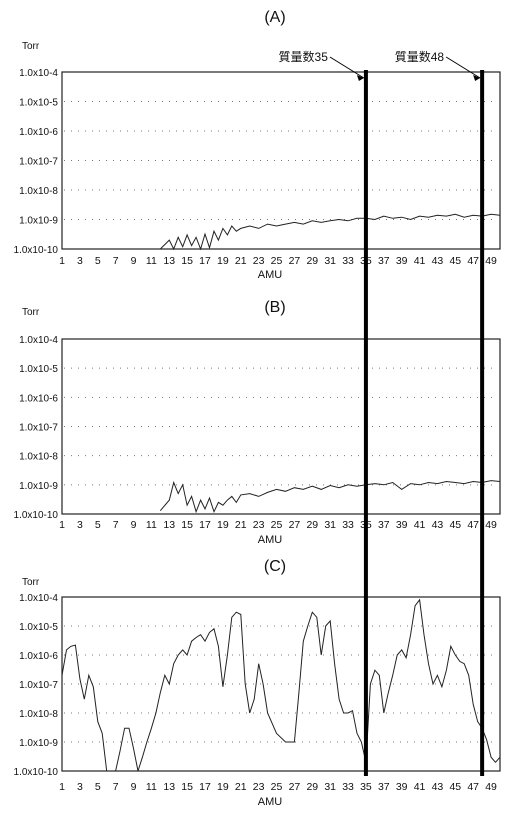  Describe the element at coordinates (366, 787) in the screenshot. I see `x-tick-label: 35` at that location.